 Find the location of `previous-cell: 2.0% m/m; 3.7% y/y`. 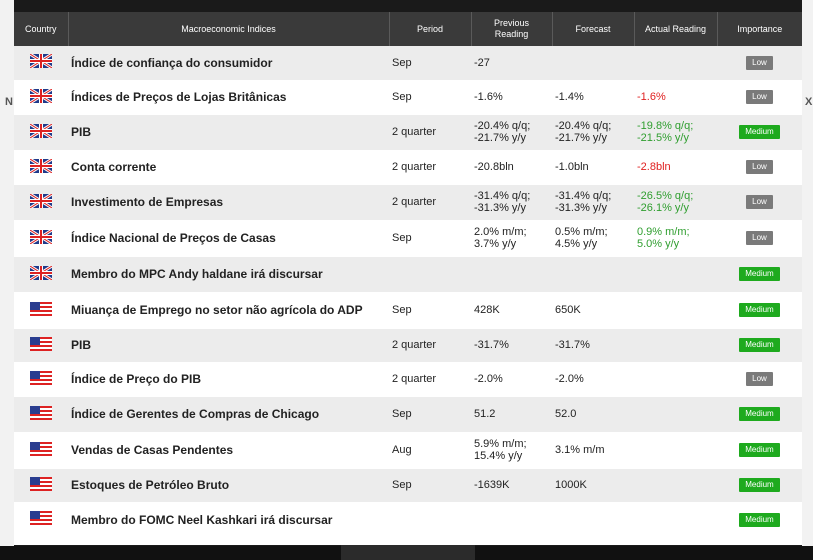

previous-cell: 2.0% m/m; 3.7% y/y is located at coordinates (511, 238).